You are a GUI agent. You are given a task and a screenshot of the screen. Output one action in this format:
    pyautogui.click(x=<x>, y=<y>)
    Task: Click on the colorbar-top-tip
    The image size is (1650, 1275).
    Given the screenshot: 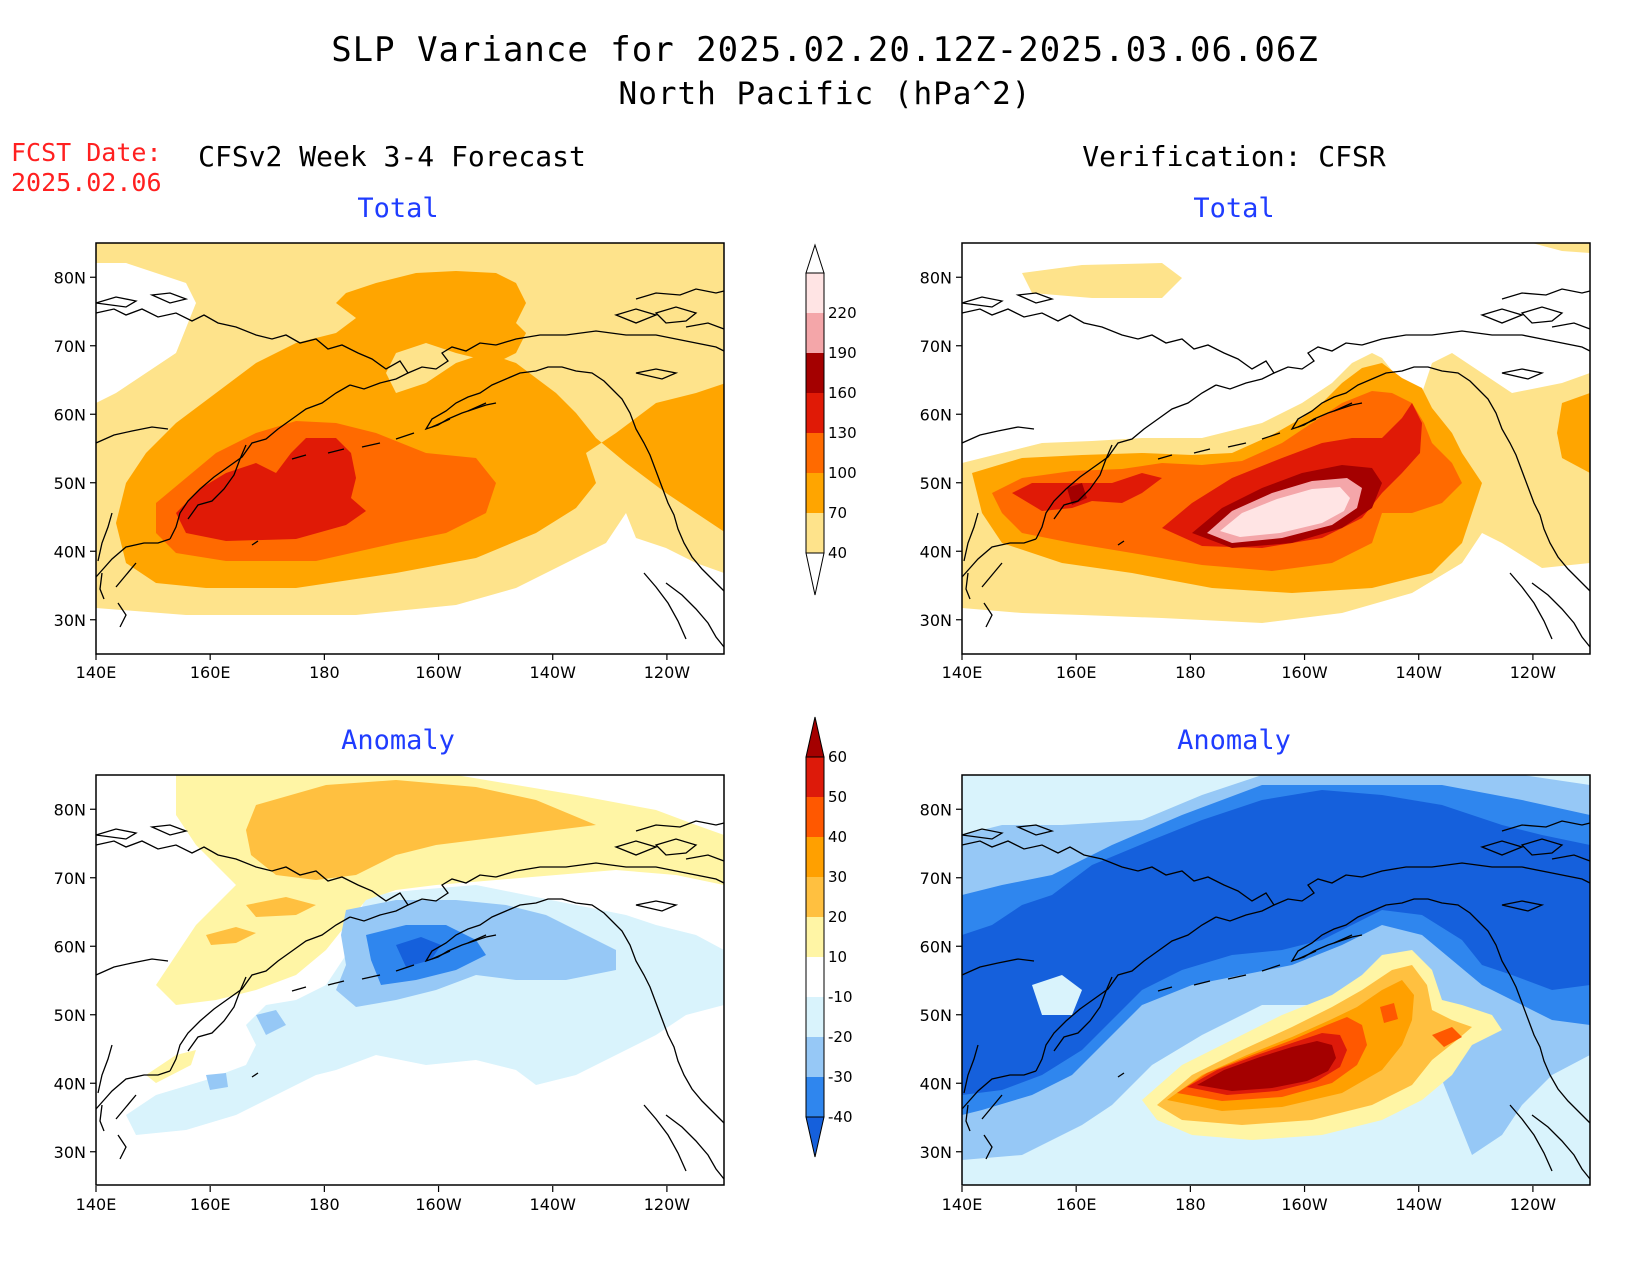 What is the action you would take?
    pyautogui.click(x=815, y=737)
    